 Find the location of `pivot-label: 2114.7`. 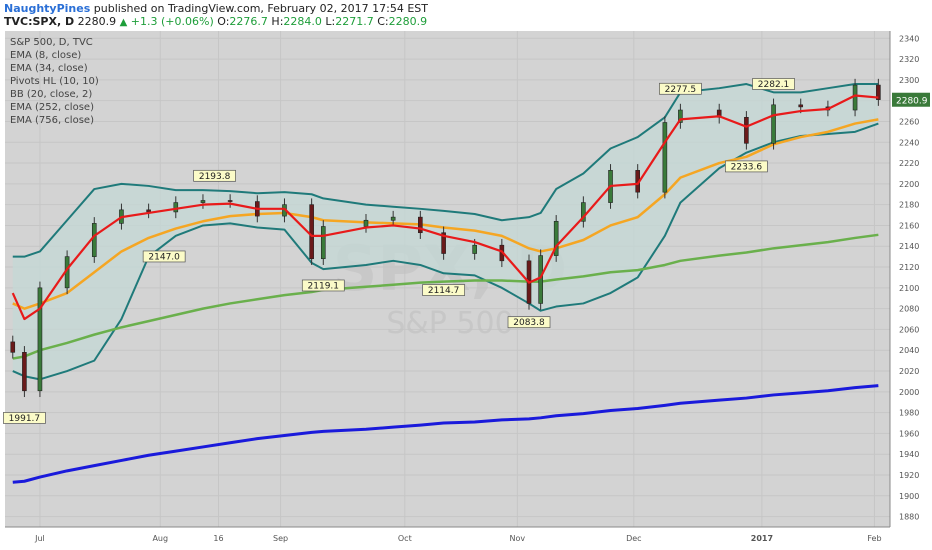

pivot-label: 2114.7 is located at coordinates (444, 291).